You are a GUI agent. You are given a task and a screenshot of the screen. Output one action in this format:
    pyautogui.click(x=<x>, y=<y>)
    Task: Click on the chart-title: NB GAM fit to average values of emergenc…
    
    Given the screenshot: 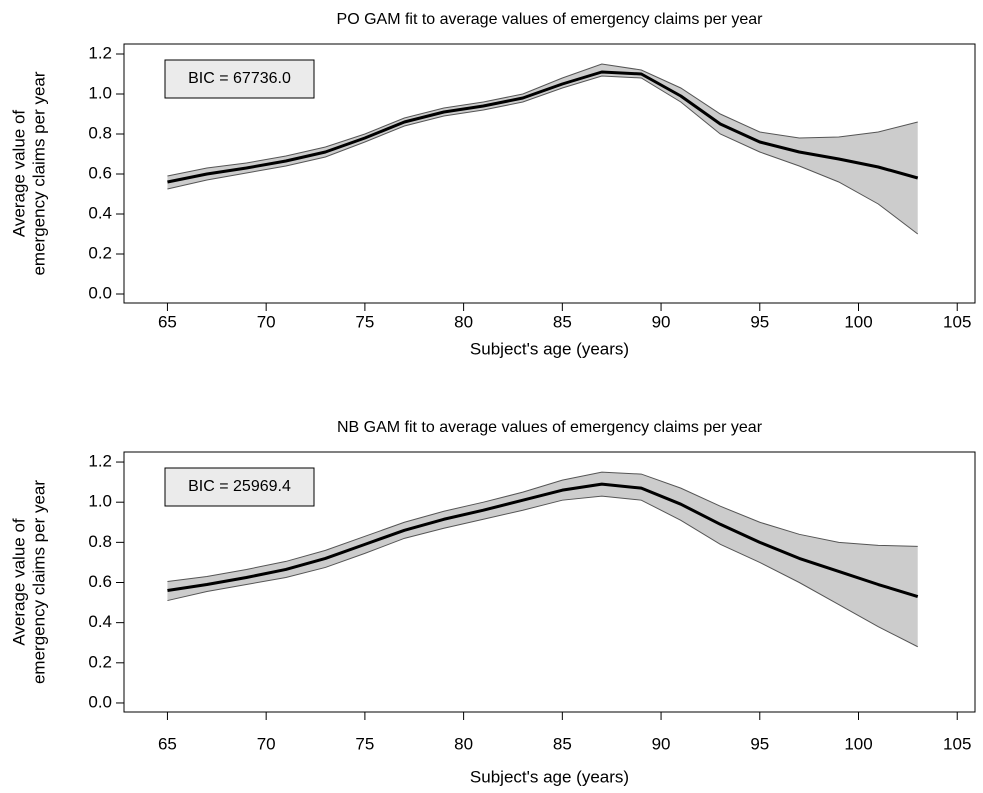 What is the action you would take?
    pyautogui.click(x=550, y=427)
    